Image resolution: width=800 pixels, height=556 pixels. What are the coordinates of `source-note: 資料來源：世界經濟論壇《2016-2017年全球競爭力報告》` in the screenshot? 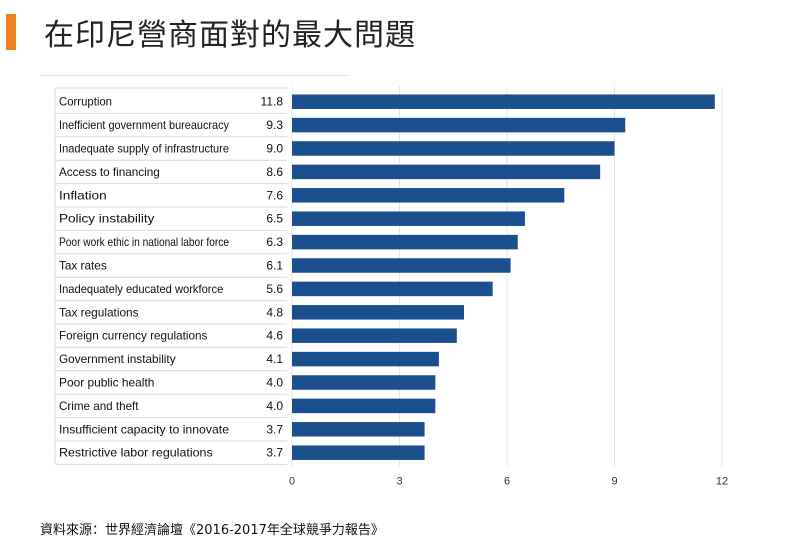 It's located at (212, 530).